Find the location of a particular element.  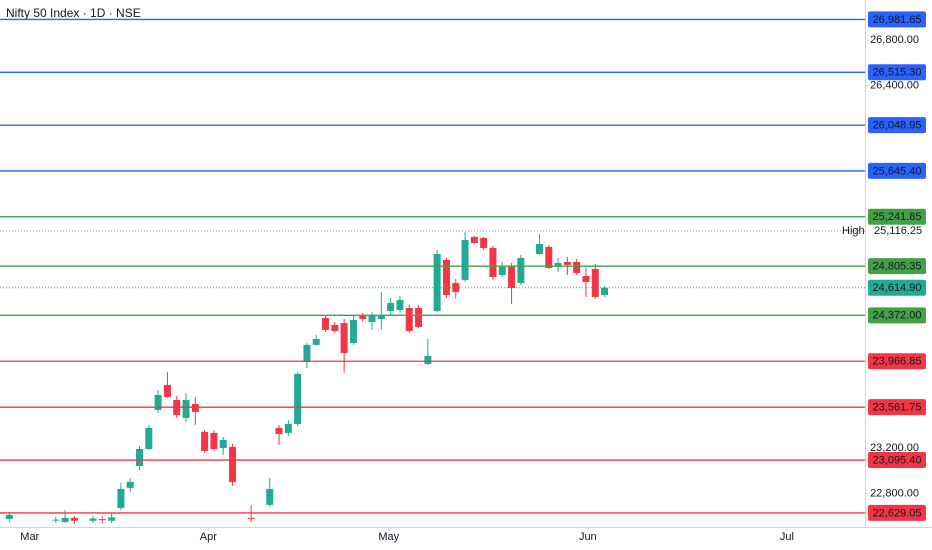

x-tick-label: Jul is located at coordinates (787, 537).